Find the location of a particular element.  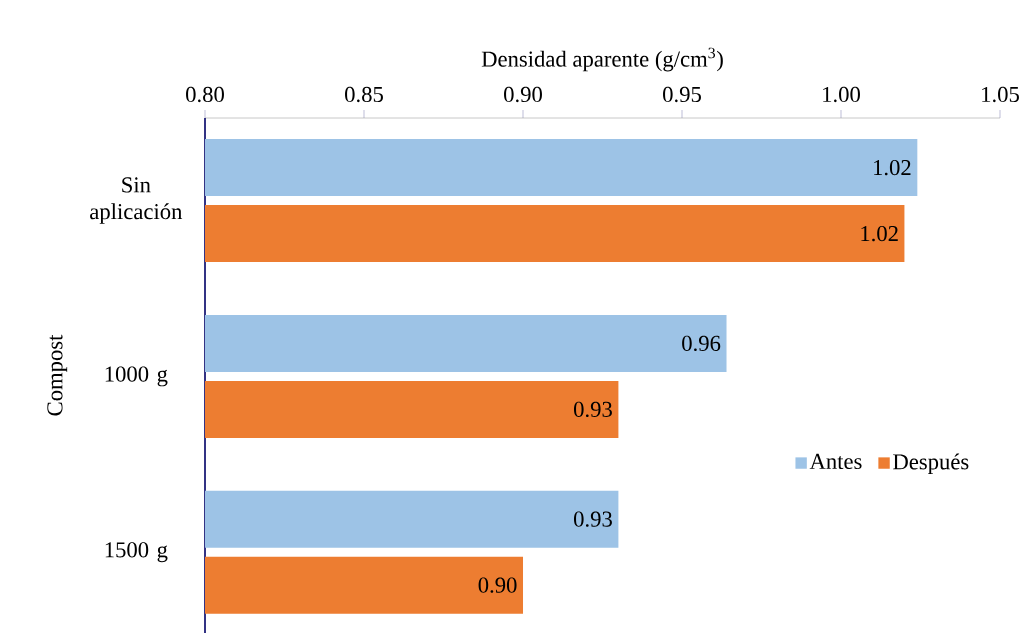

y-tick-label: 1500 g is located at coordinates (136, 552).